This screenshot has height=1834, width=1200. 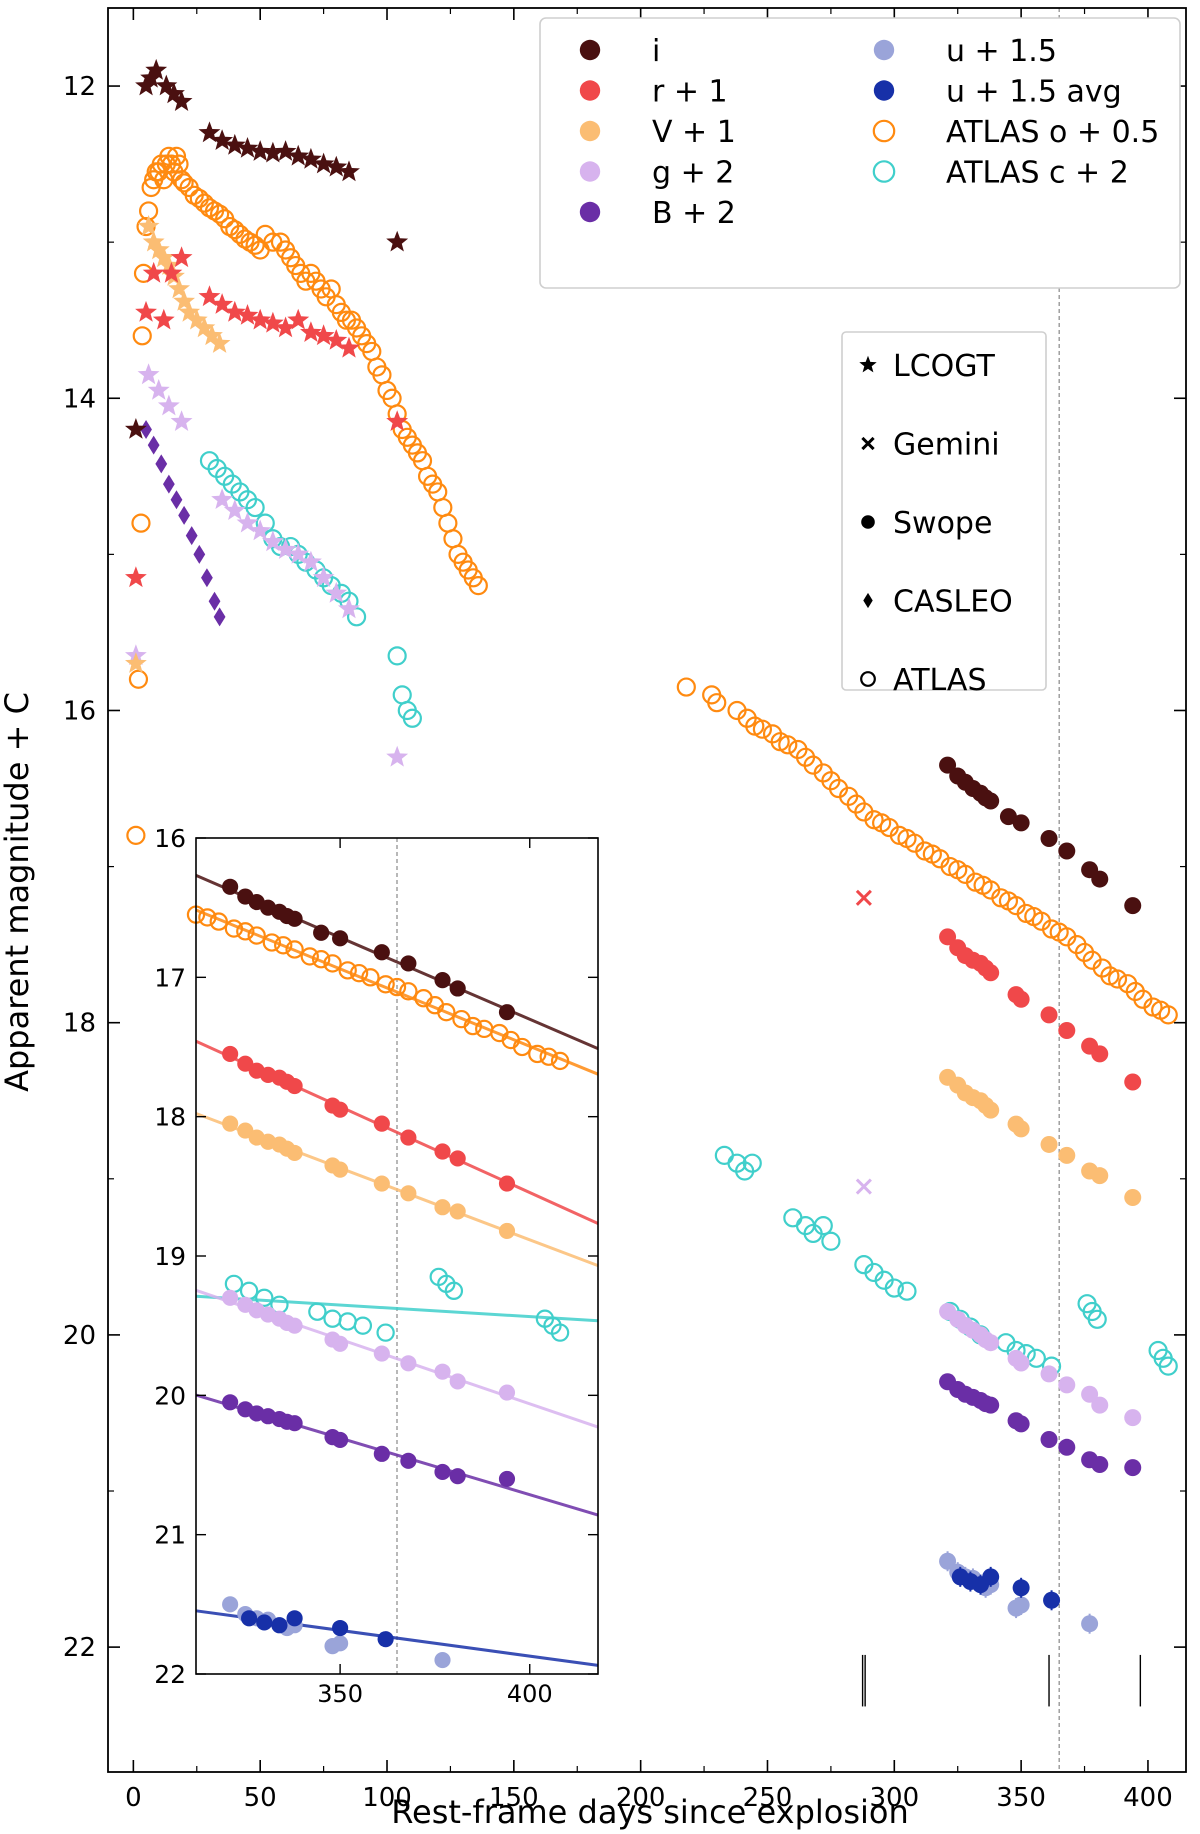 What do you see at coordinates (79, 1024) in the screenshot?
I see `y-tick-label: 18` at bounding box center [79, 1024].